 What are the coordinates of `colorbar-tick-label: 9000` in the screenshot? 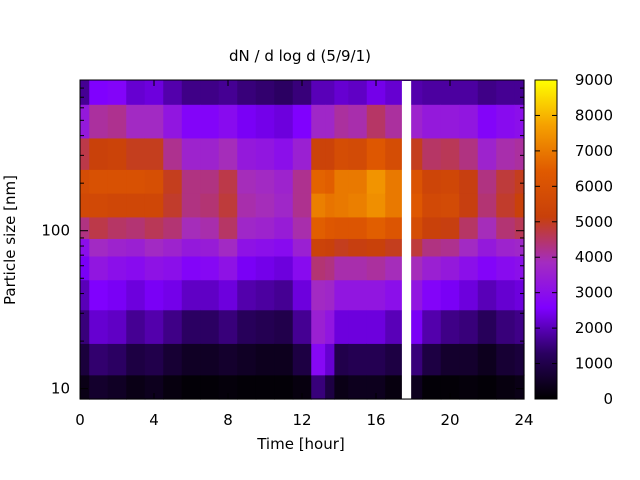 It's located at (594, 80).